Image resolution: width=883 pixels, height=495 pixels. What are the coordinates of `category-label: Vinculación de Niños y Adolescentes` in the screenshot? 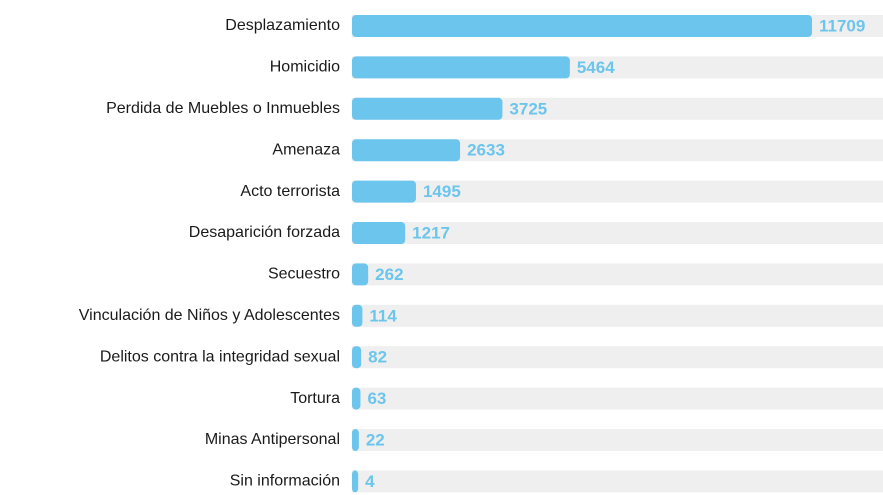 It's located at (209, 315).